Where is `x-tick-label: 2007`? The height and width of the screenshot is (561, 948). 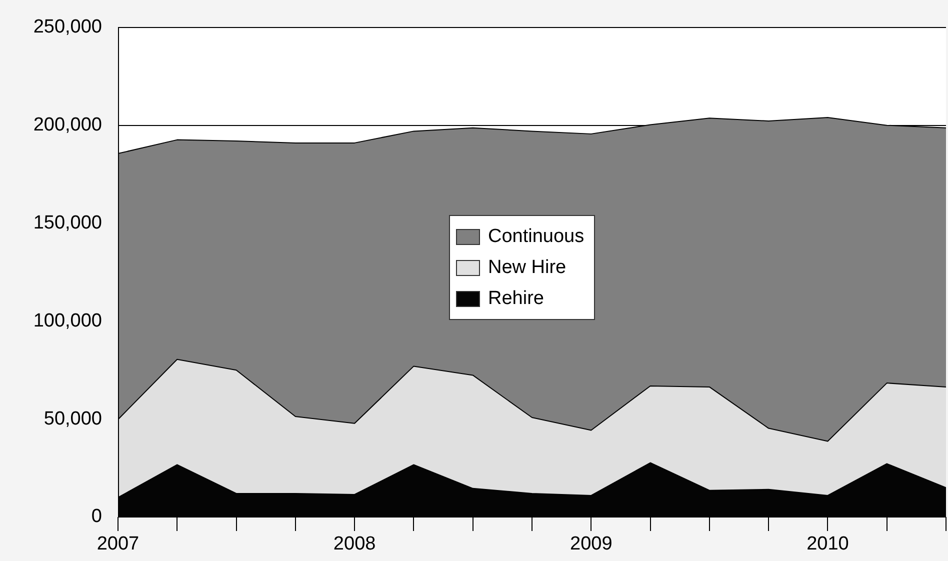 x-tick-label: 2007 is located at coordinates (118, 544).